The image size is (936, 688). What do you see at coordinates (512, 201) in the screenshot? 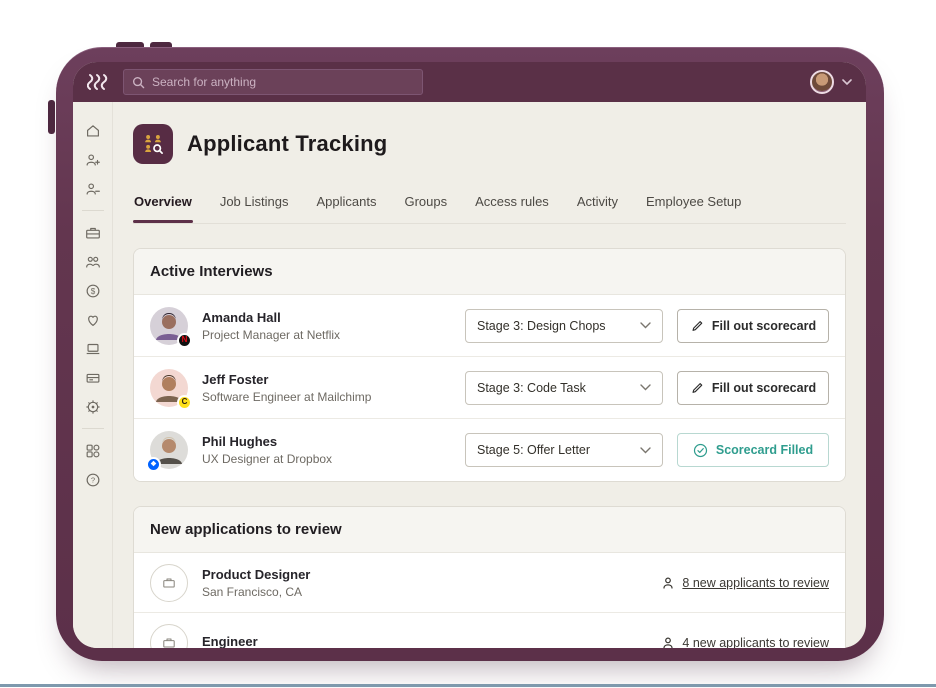
I see `tab-access-rules: Access rules` at bounding box center [512, 201].